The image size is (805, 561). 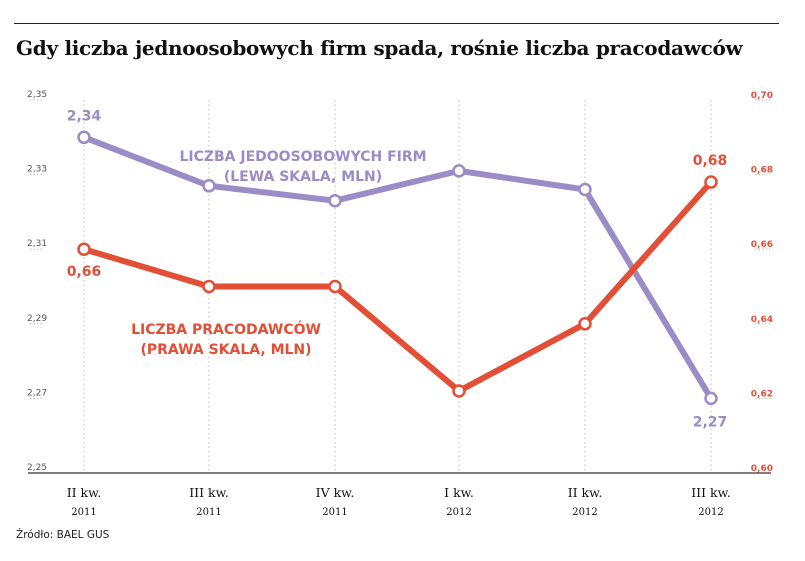 I want to click on source-note: Źródło: BAEL GUS, so click(x=63, y=535).